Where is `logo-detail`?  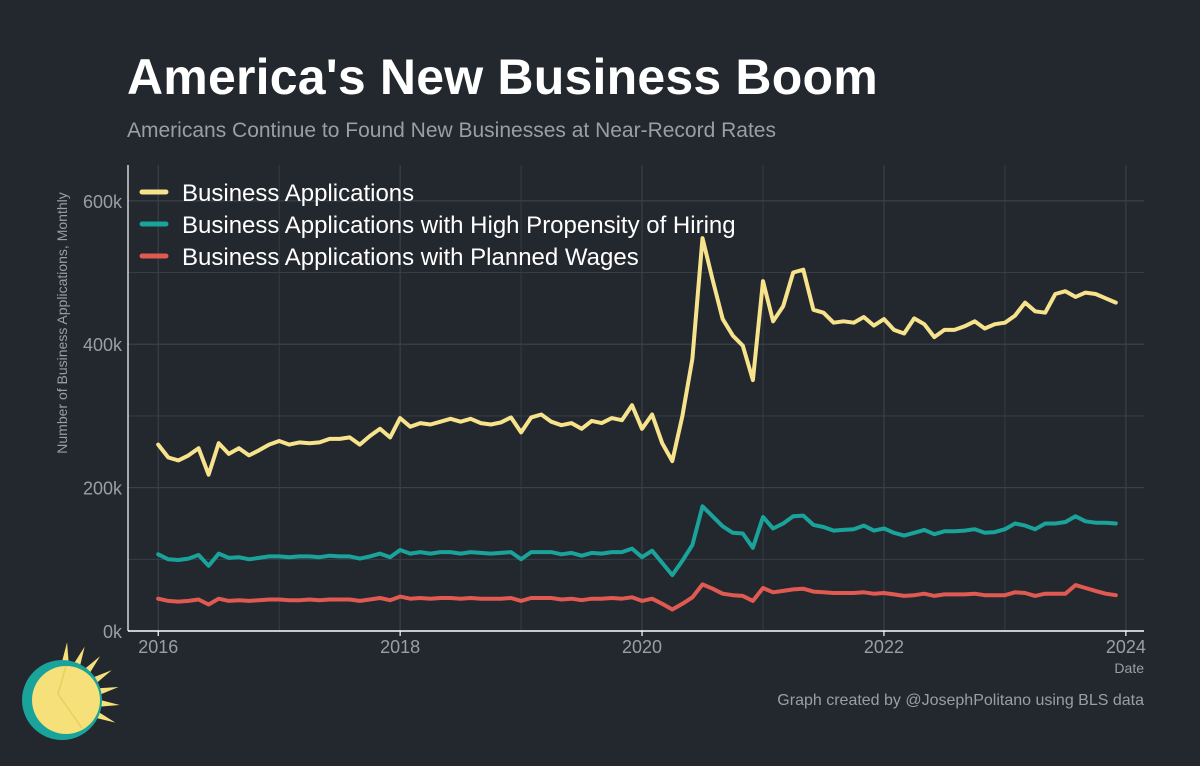
logo-detail is located at coordinates (70, 697).